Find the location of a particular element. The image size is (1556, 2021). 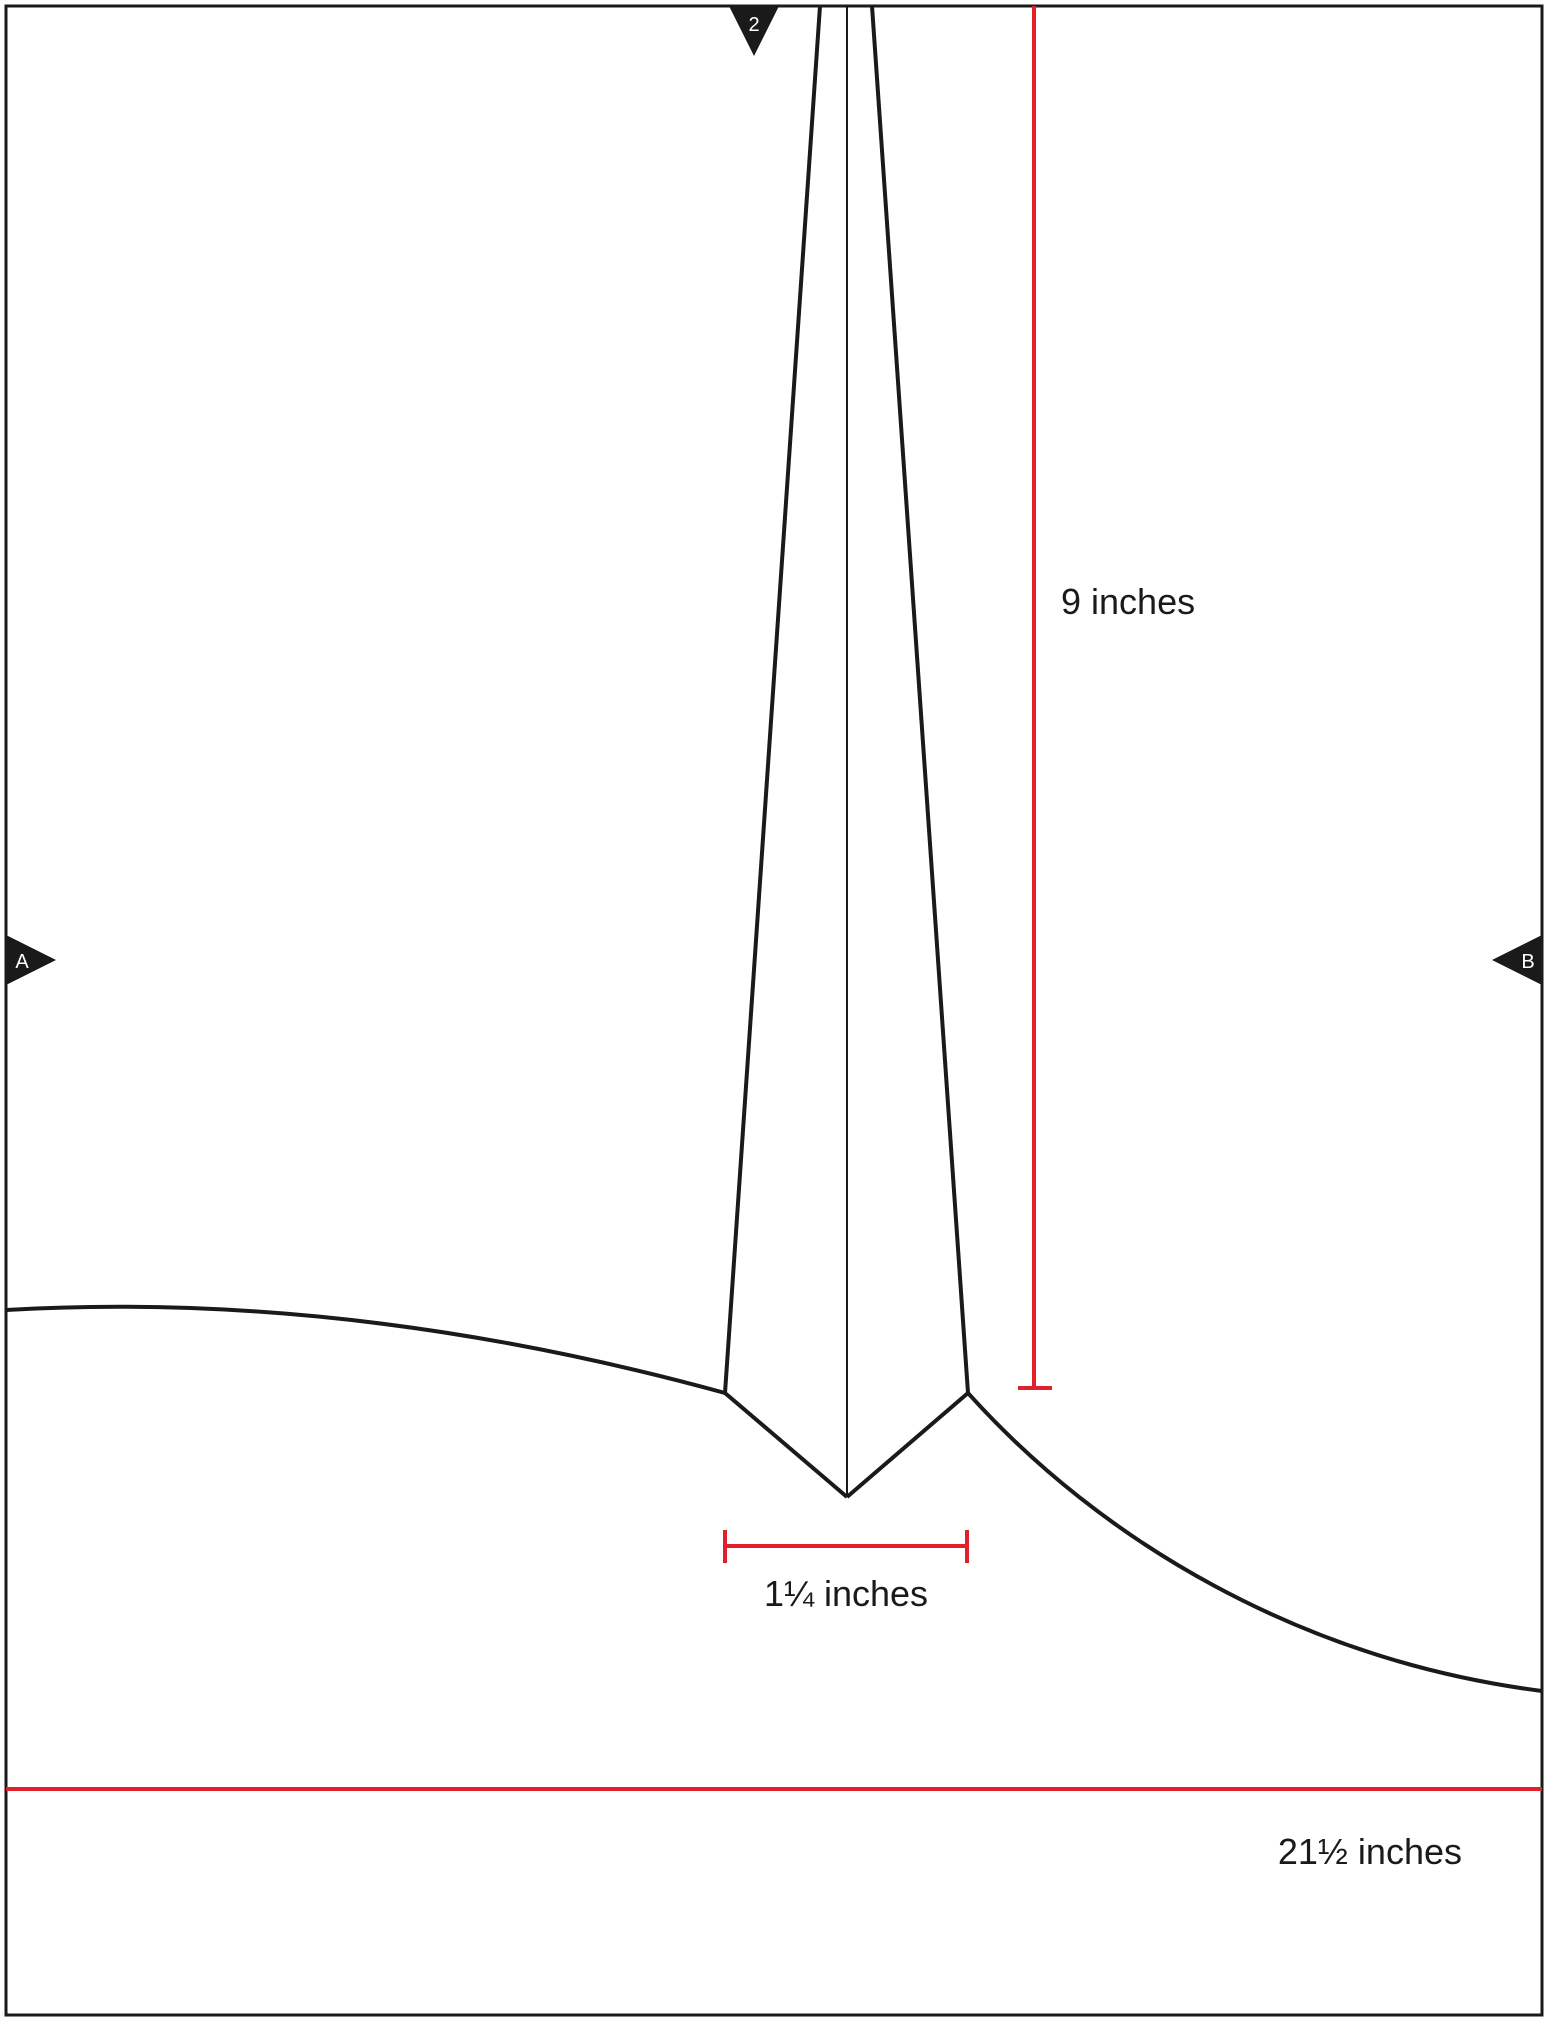

notch-triangle-left-icon is located at coordinates (1517, 960).